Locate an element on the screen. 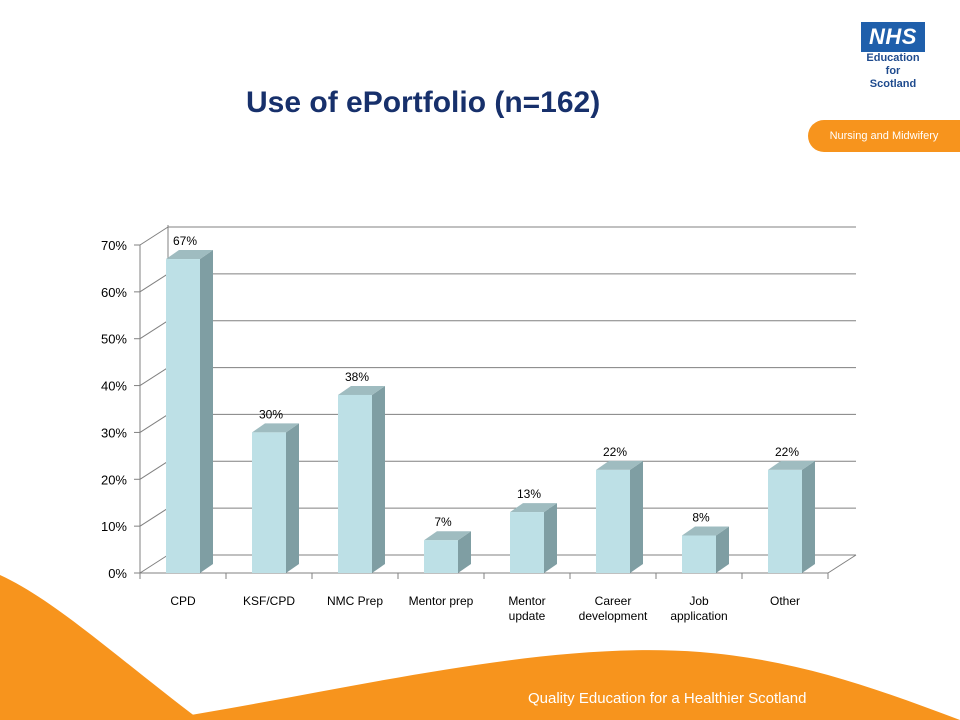 The height and width of the screenshot is (720, 960). data-label: 13% is located at coordinates (529, 494).